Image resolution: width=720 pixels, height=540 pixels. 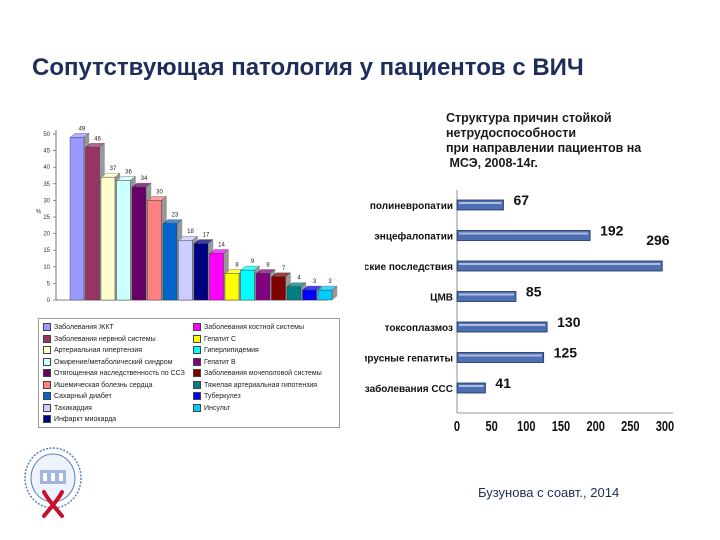 I want to click on data-label: 125, so click(x=566, y=353).